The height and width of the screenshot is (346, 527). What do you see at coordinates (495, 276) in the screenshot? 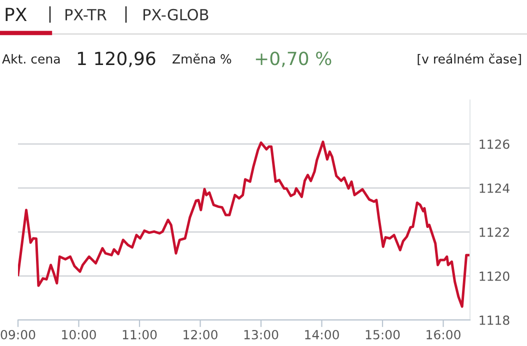
I see `y-tick-label: 1120` at bounding box center [495, 276].